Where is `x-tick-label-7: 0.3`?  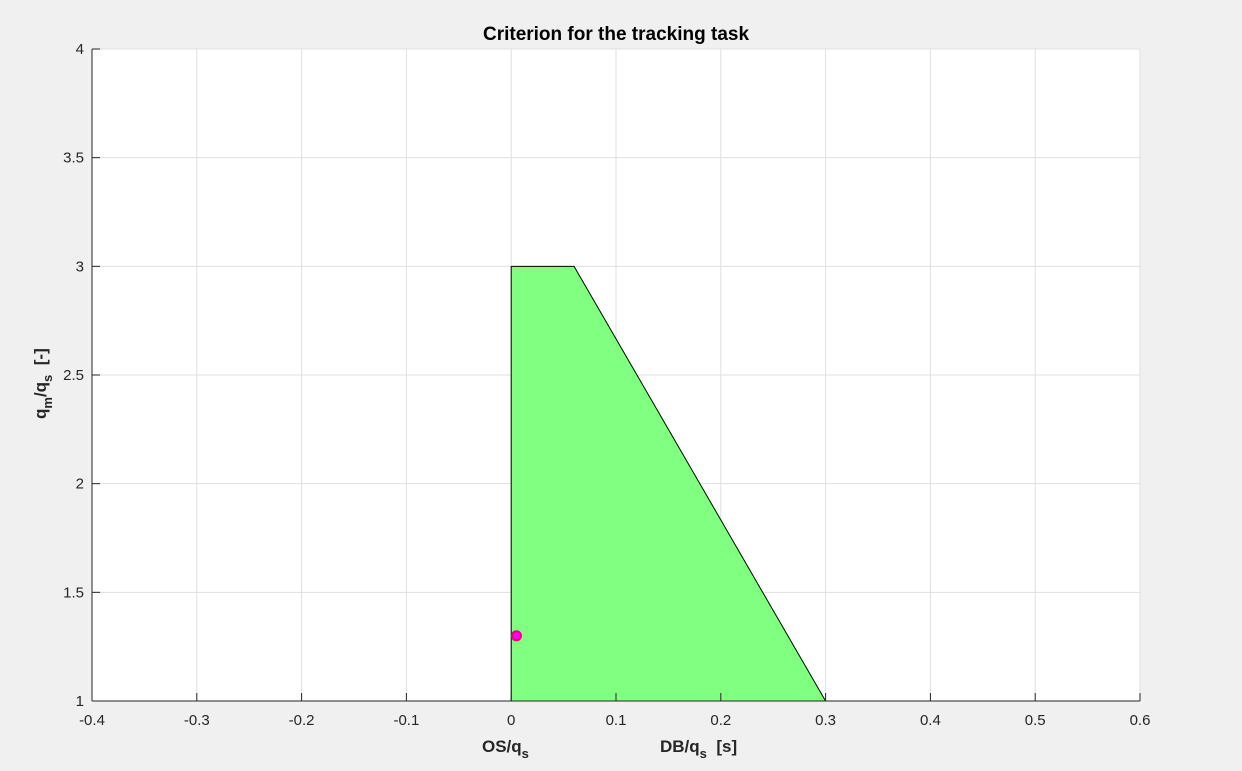
x-tick-label-7: 0.3 is located at coordinates (825, 720).